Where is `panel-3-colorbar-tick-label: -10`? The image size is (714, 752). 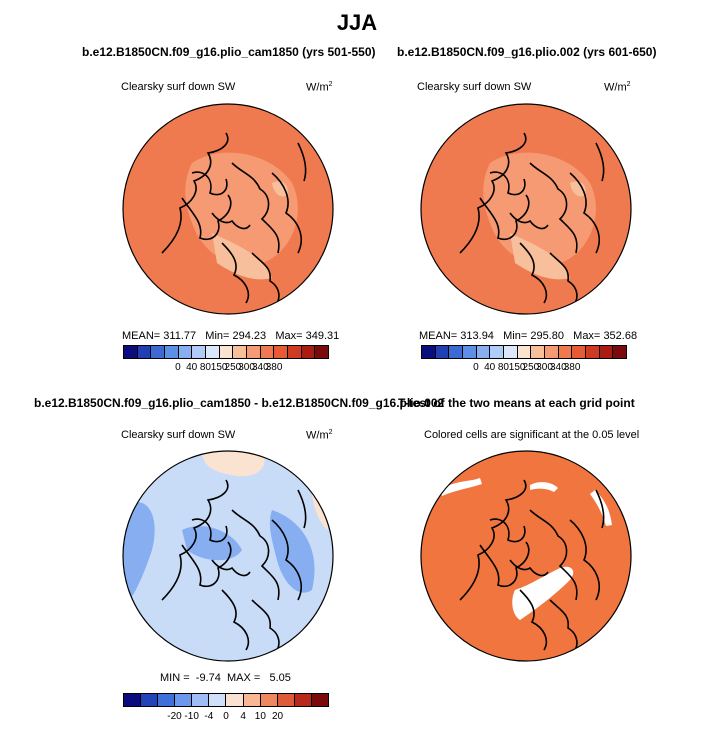
panel-3-colorbar-tick-label: -10 is located at coordinates (191, 716).